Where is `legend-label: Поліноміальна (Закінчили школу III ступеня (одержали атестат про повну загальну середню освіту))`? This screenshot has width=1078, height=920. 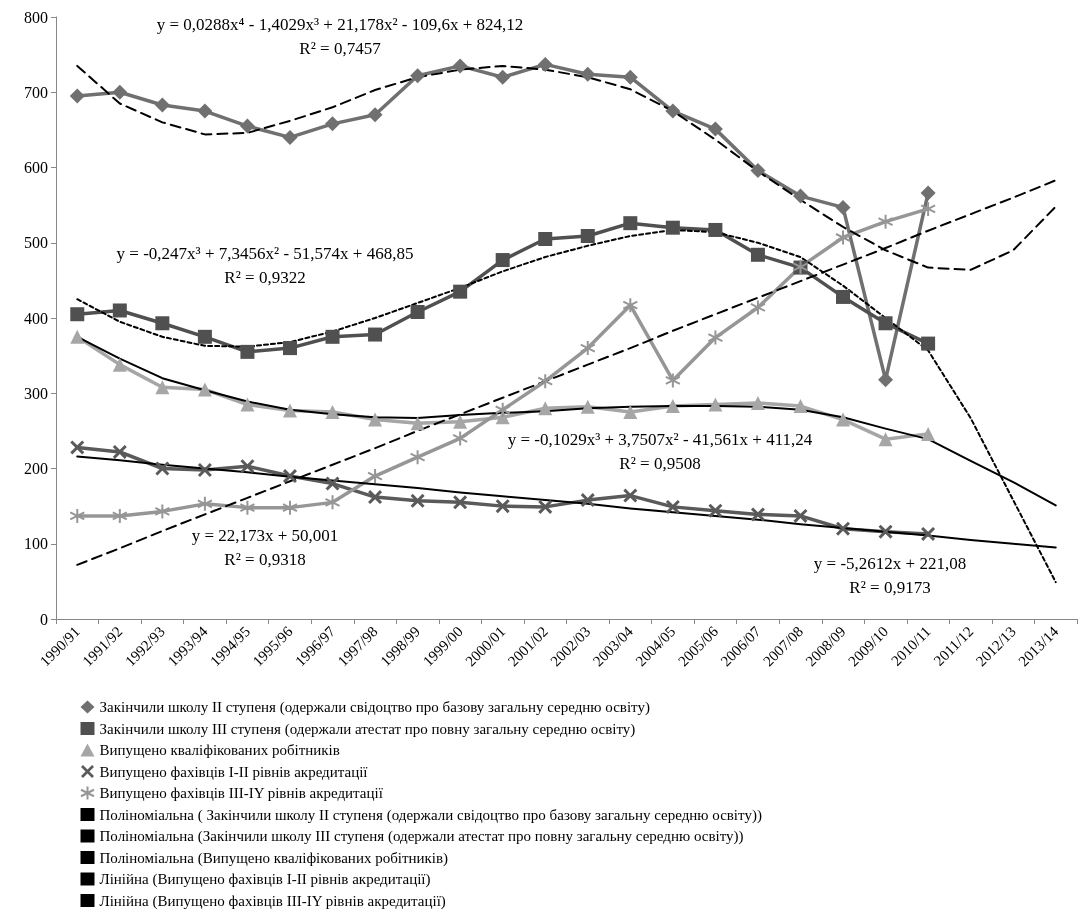 legend-label: Поліноміальна (Закінчили школу III ступеня (одержали атестат про повну загальну середню освіту)) is located at coordinates (421, 836).